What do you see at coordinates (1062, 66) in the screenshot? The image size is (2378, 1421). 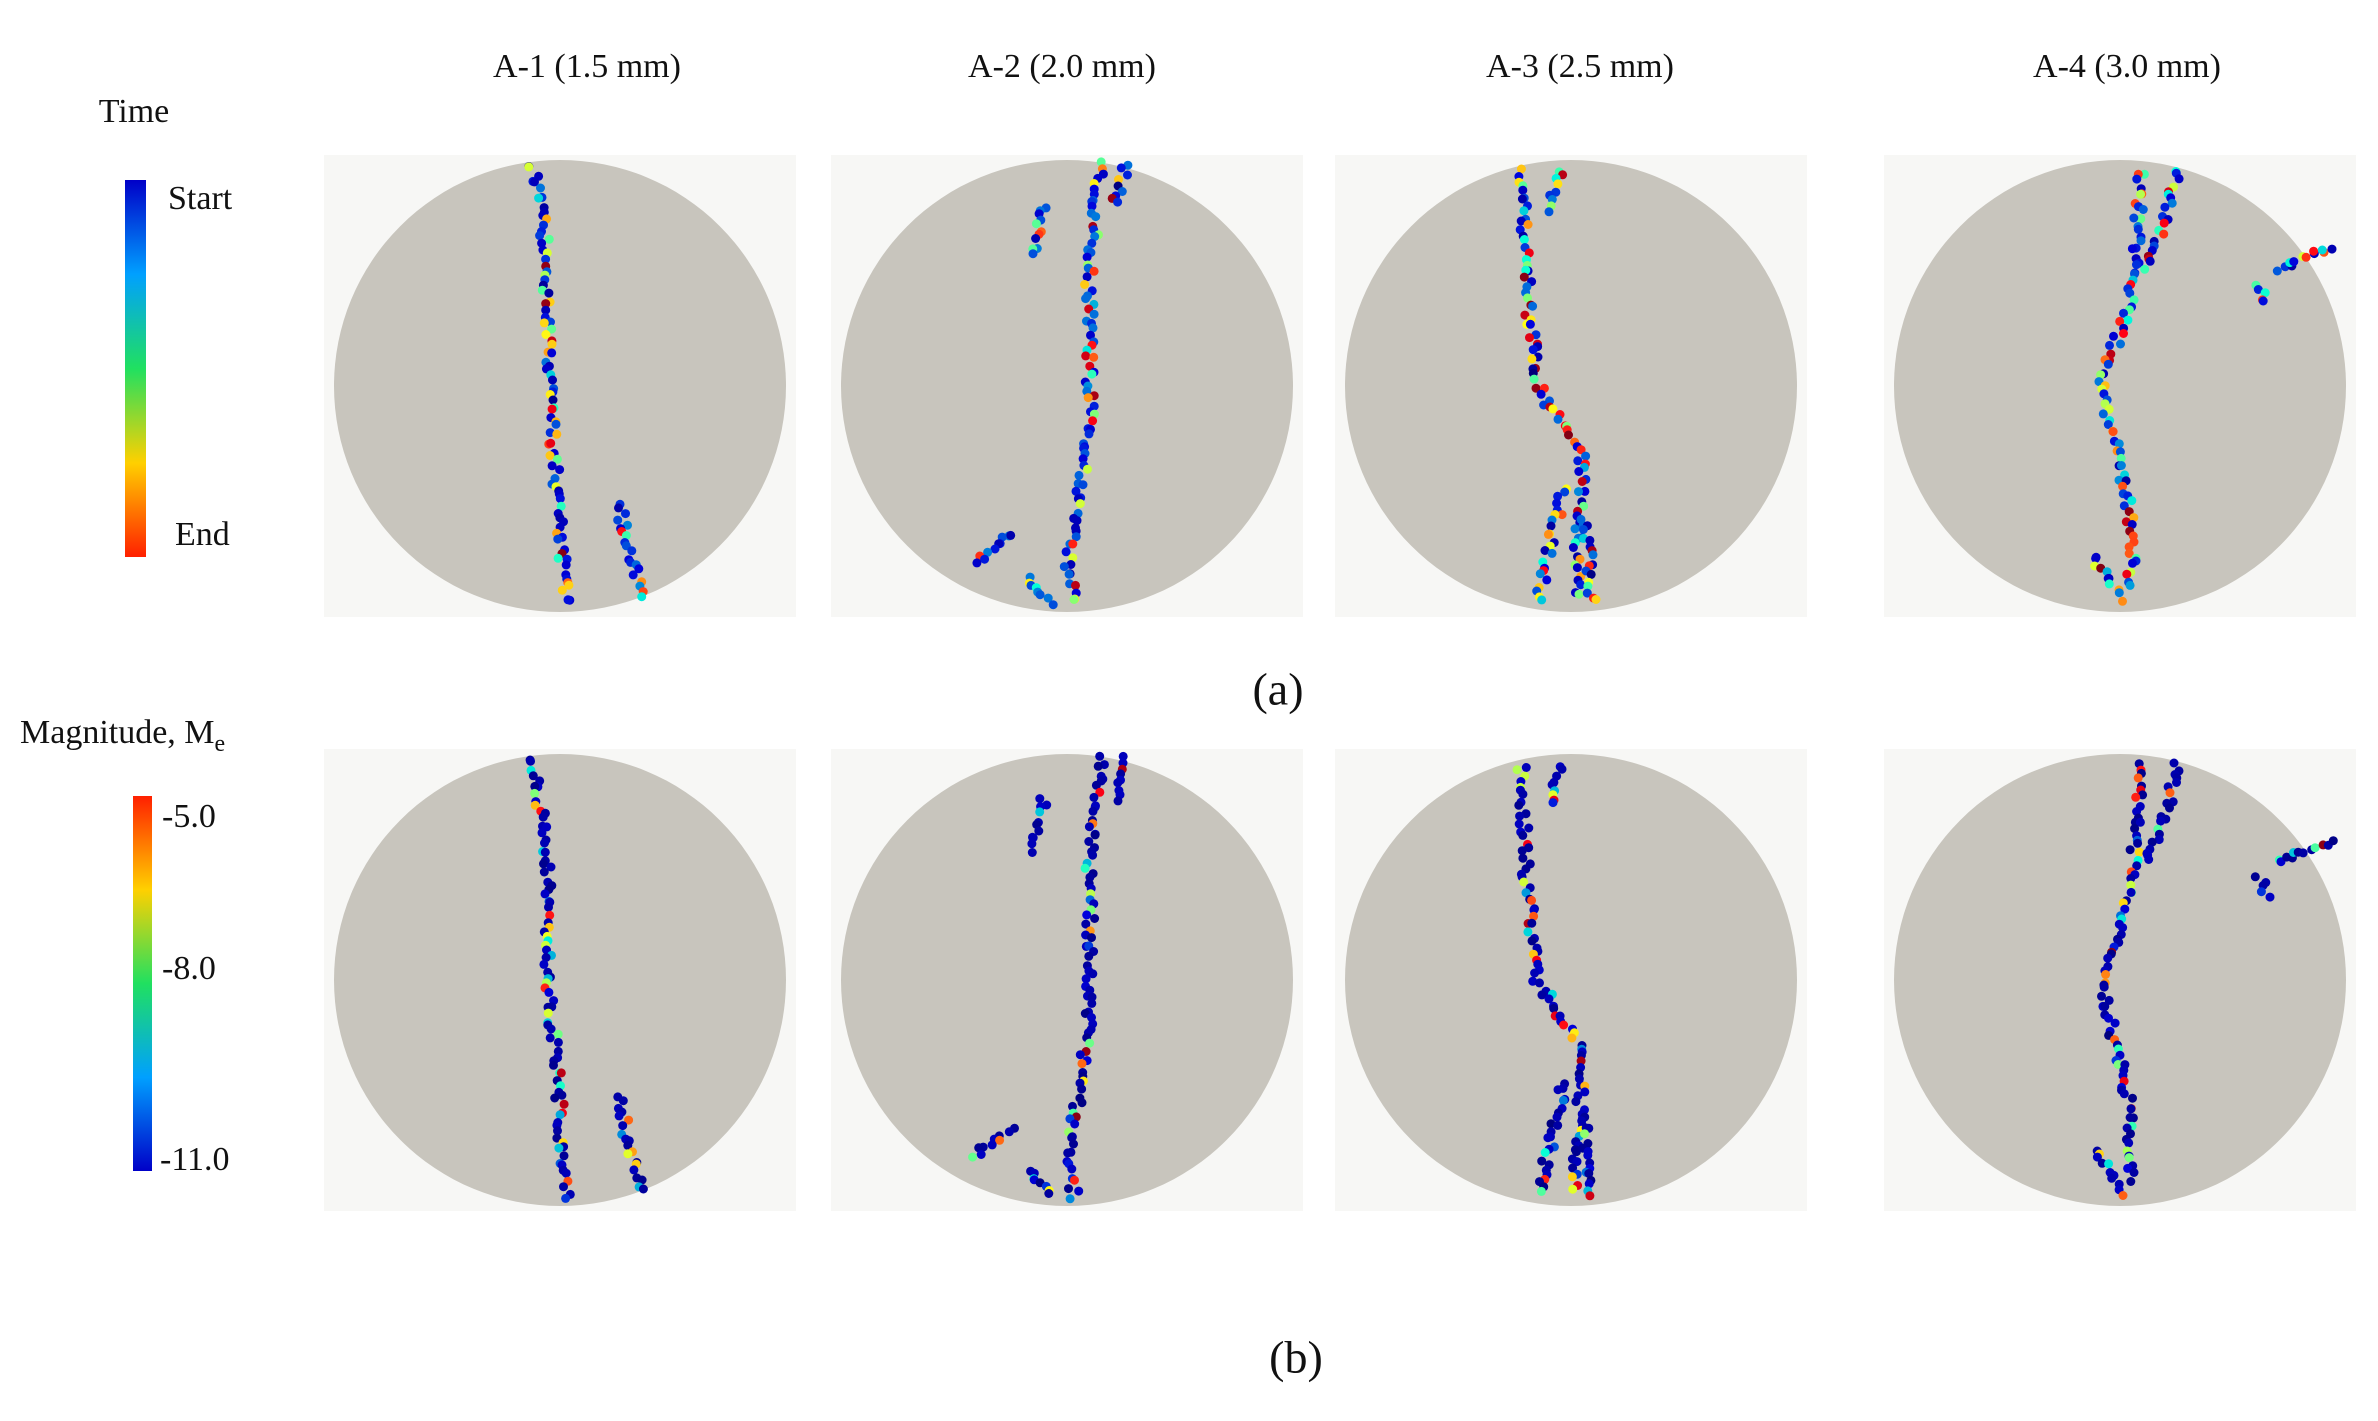 I see `column-title: A-2 (2.0 mm)` at bounding box center [1062, 66].